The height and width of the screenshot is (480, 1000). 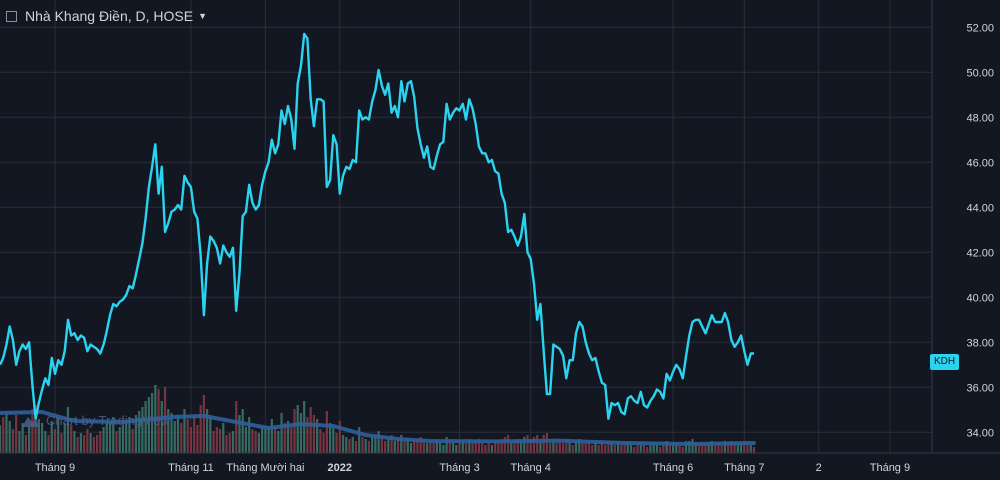 I want to click on y-tick-label: 40.00, so click(x=980, y=298).